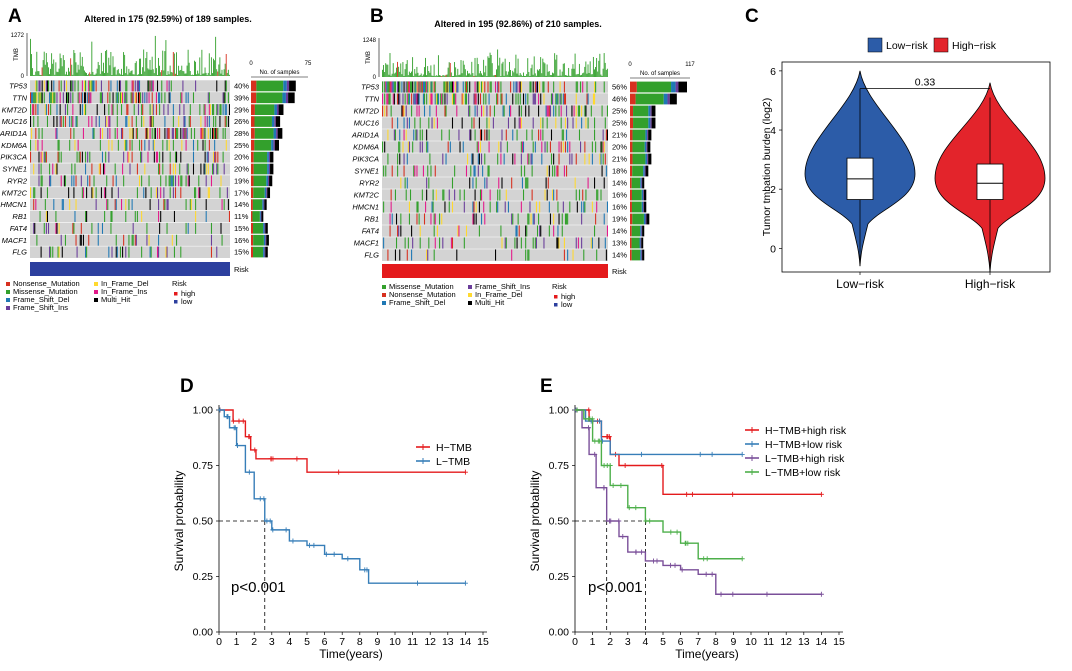 This screenshot has height=671, width=1072. Describe the element at coordinates (19, 252) in the screenshot. I see `gene-label: FLG` at that location.